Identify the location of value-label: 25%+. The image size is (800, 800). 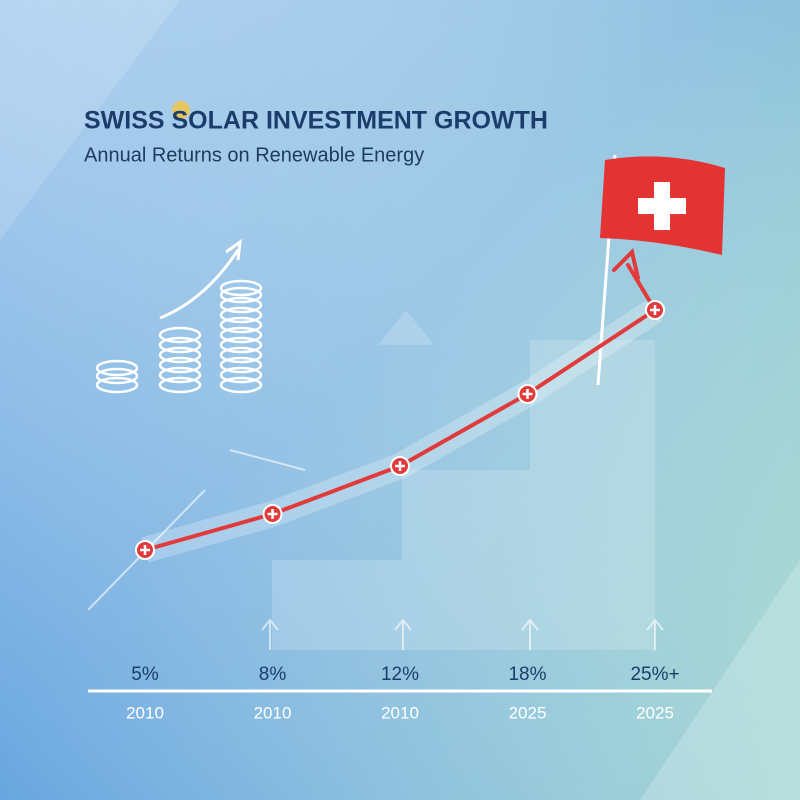
(654, 674).